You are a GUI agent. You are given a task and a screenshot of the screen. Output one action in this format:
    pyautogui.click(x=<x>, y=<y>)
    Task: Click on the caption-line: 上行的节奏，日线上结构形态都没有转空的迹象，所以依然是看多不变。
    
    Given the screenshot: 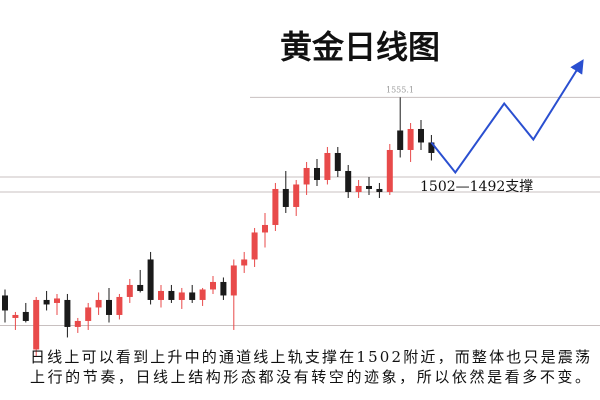 What is the action you would take?
    pyautogui.click(x=310, y=377)
    